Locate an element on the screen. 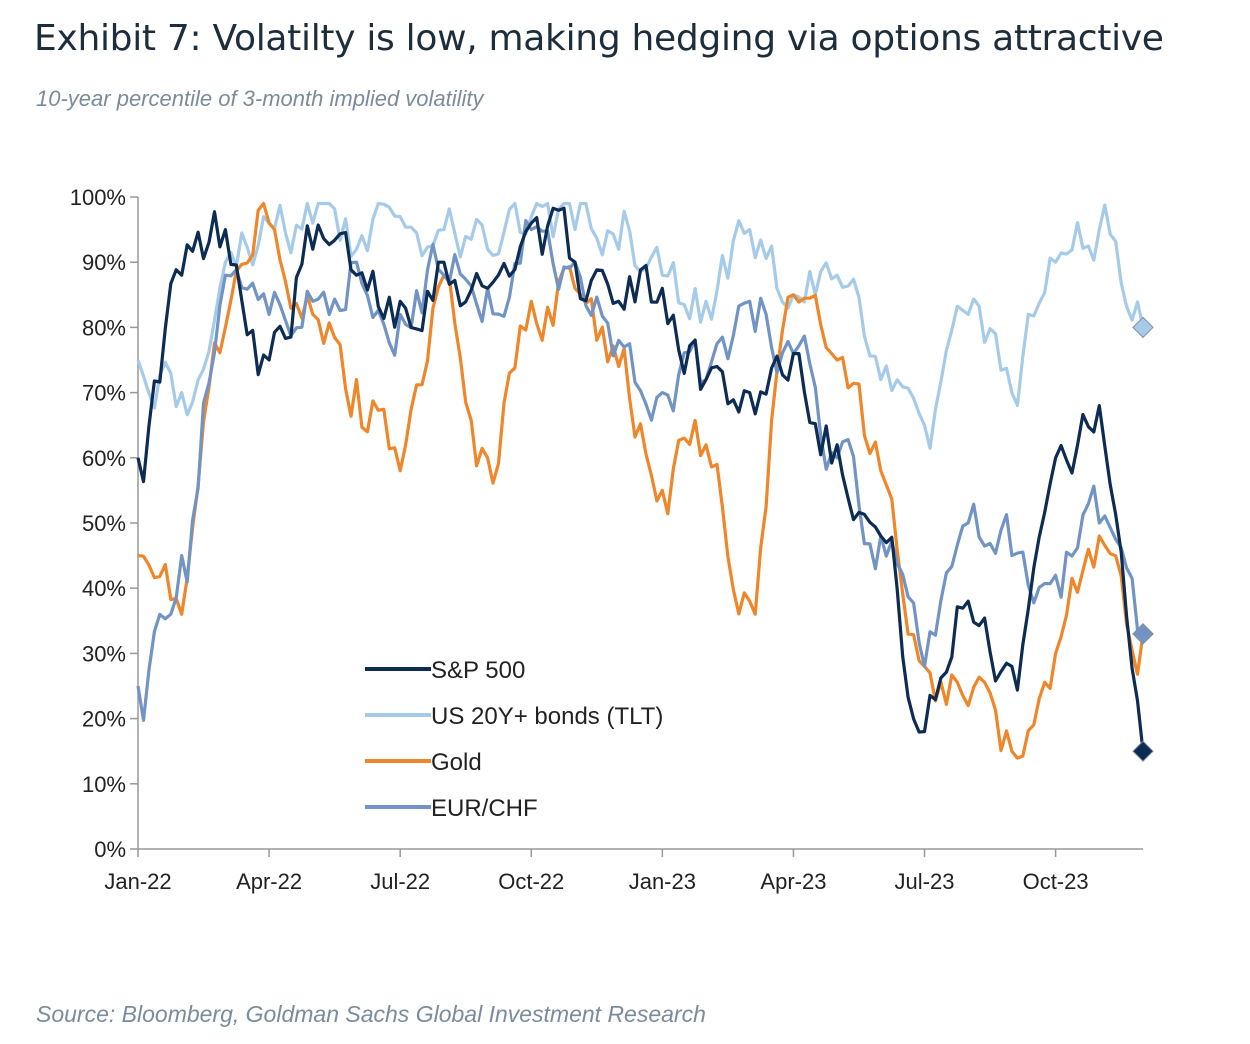 Image resolution: width=1250 pixels, height=1044 pixels. y-tick-label: 0% is located at coordinates (110, 849).